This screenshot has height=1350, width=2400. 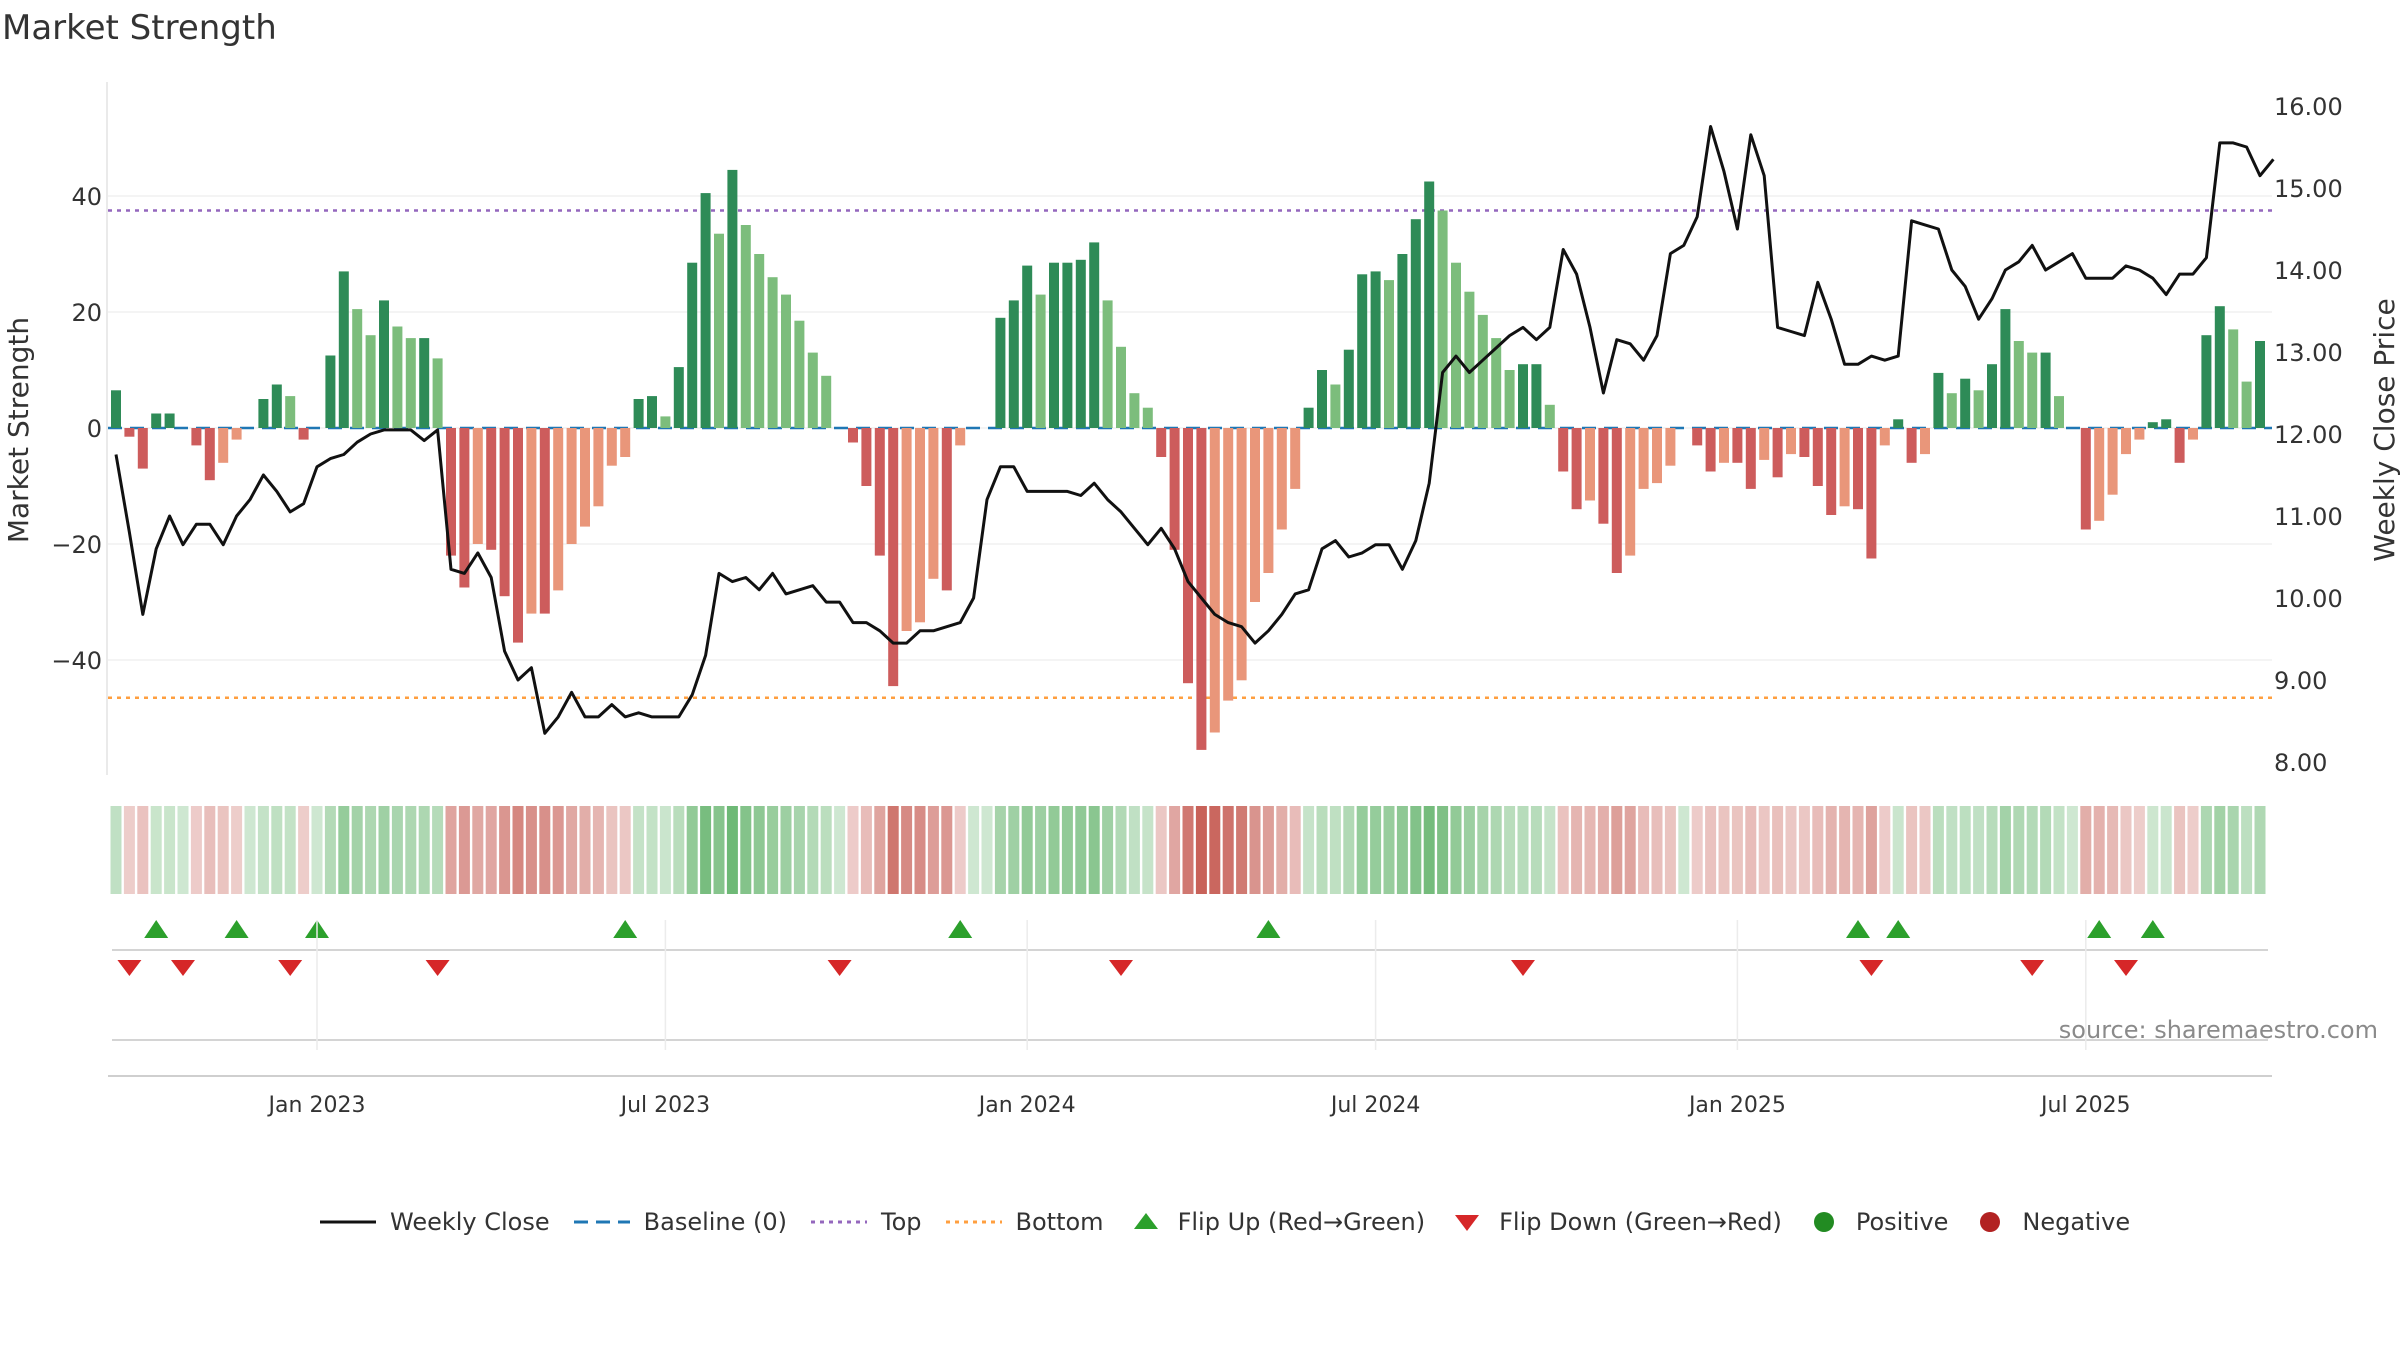 What do you see at coordinates (1736, 1105) in the screenshot?
I see `x-tick-label: Jan 2025` at bounding box center [1736, 1105].